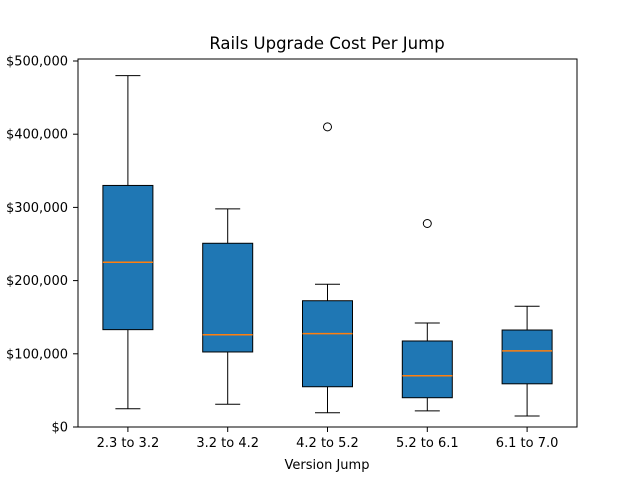 The height and width of the screenshot is (480, 640). What do you see at coordinates (227, 443) in the screenshot?
I see `x-tick-label: 3.2 to 4.2` at bounding box center [227, 443].